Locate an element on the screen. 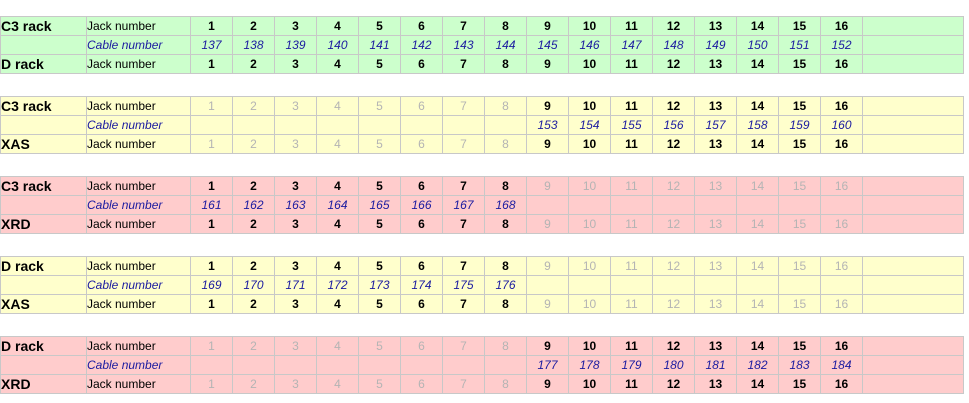  jack-number-cell: 15 is located at coordinates (799, 346).